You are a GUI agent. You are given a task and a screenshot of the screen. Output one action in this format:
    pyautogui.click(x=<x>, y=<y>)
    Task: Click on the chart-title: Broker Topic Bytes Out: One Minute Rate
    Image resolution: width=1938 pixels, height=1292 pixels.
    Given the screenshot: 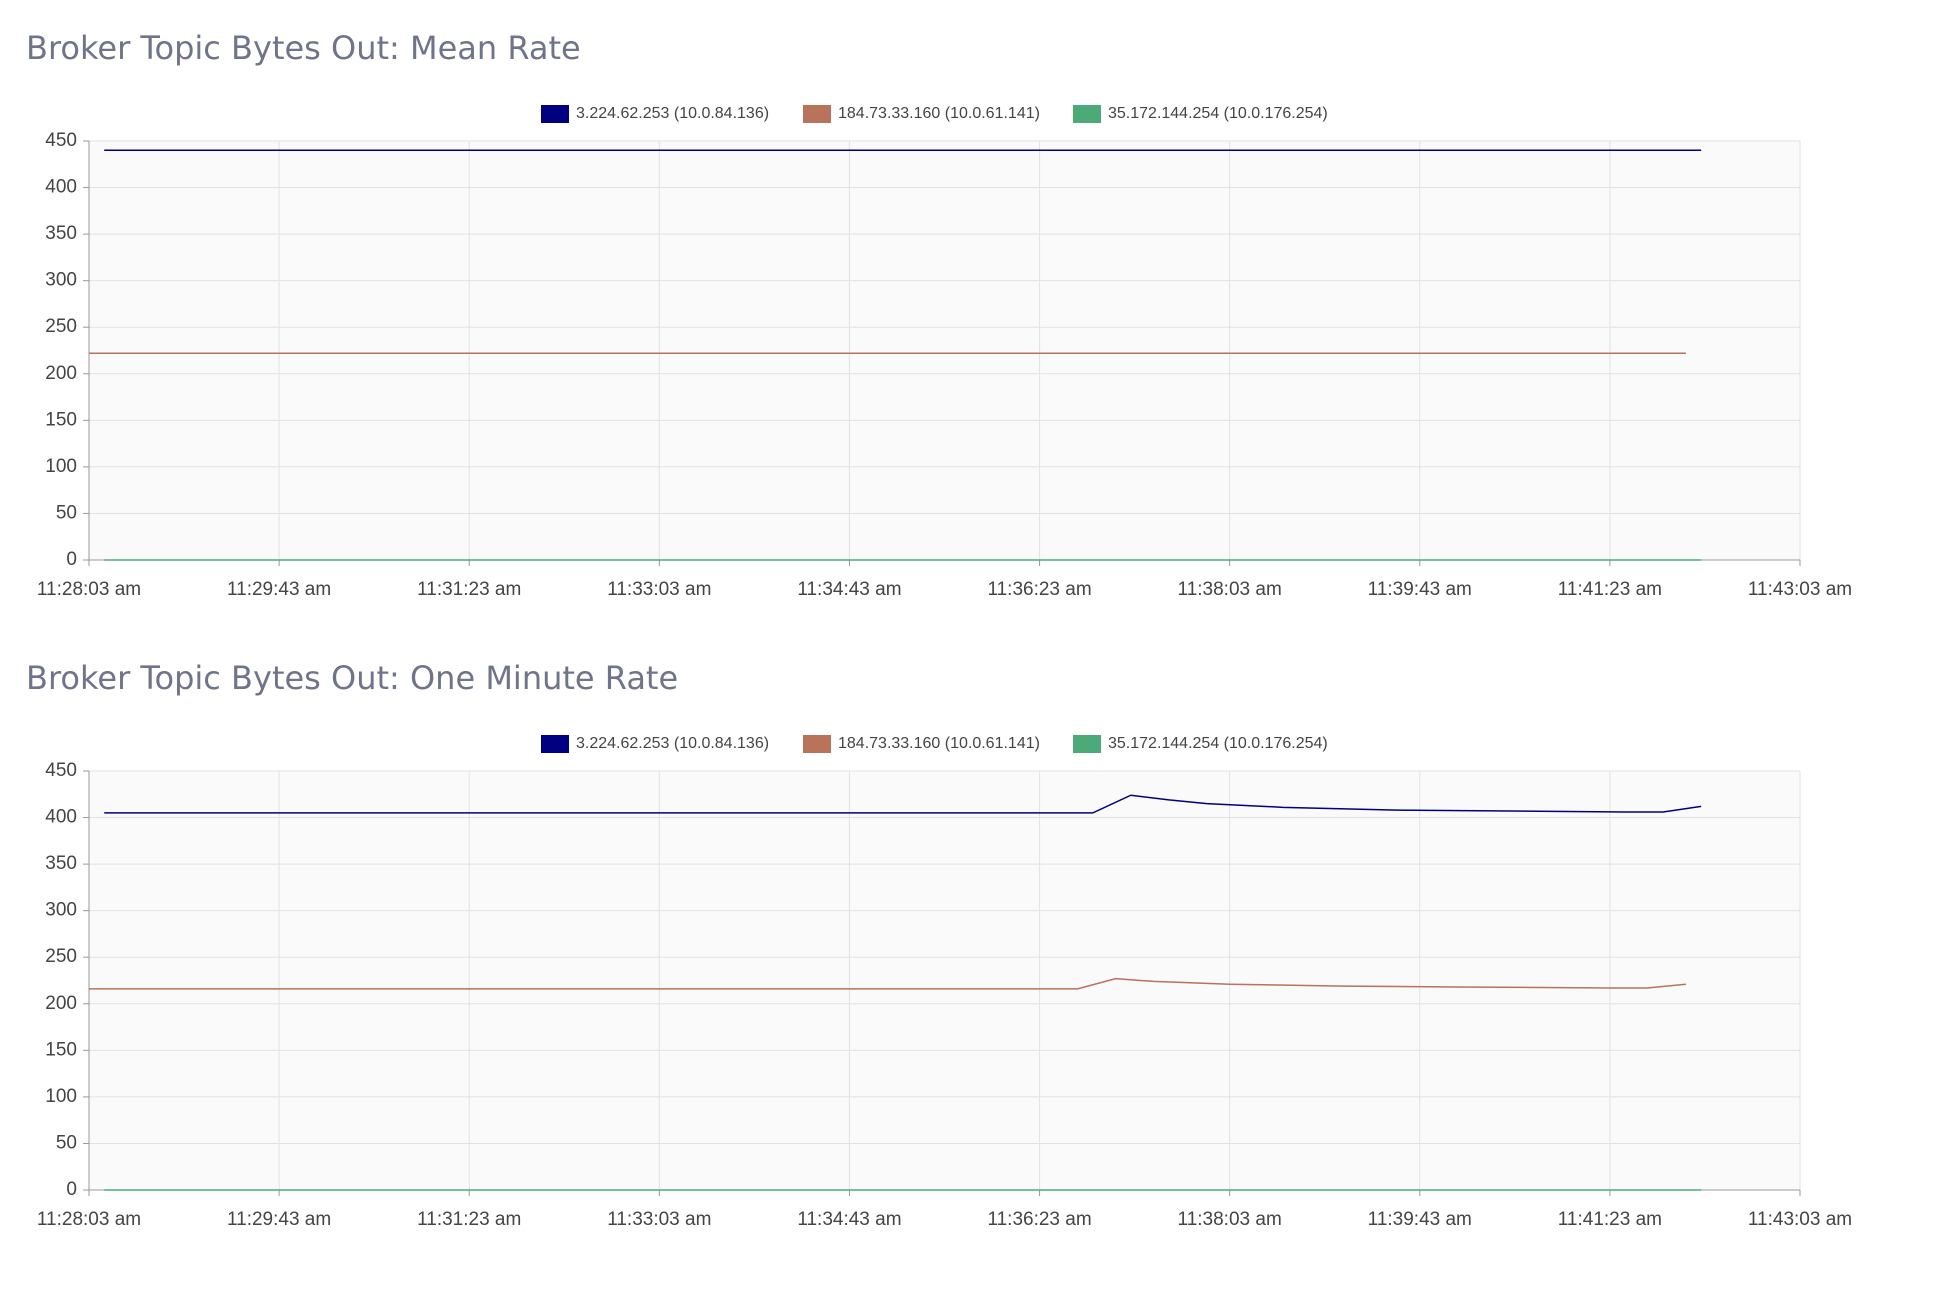 What is the action you would take?
    pyautogui.click(x=352, y=678)
    